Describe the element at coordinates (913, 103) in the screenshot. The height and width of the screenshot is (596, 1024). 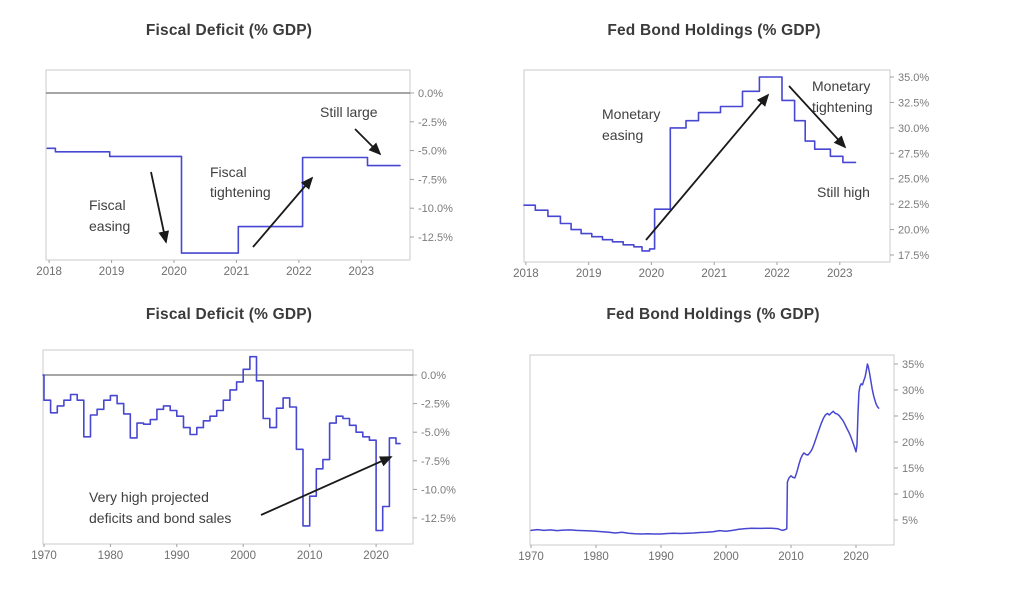
I see `y-tick-label: 32.5%` at that location.